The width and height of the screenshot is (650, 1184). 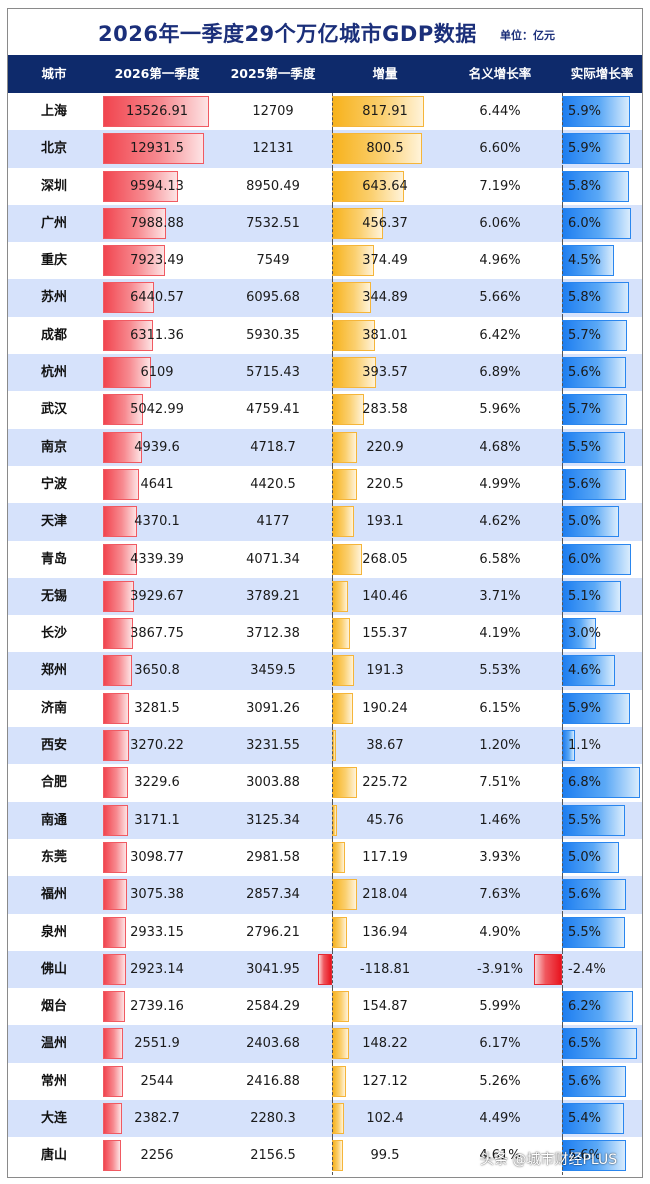 I want to click on real-growth-bar-negative, so click(x=548, y=969).